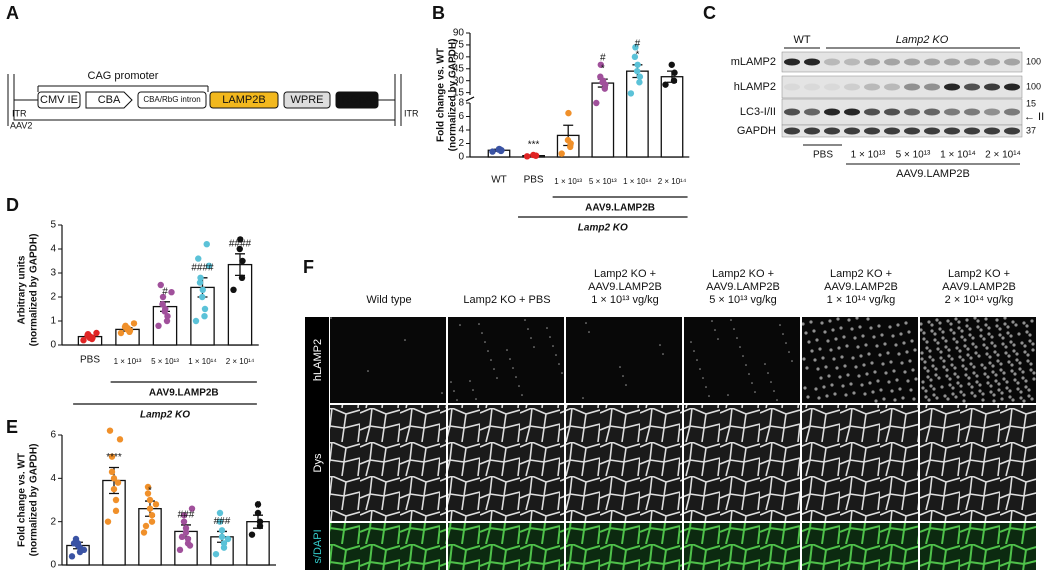  What do you see at coordinates (165, 291) in the screenshot?
I see `significance: #` at bounding box center [165, 291].